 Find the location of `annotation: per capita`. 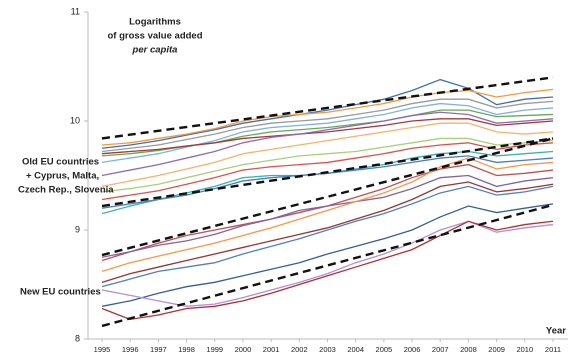

annotation: per capita is located at coordinates (155, 50).